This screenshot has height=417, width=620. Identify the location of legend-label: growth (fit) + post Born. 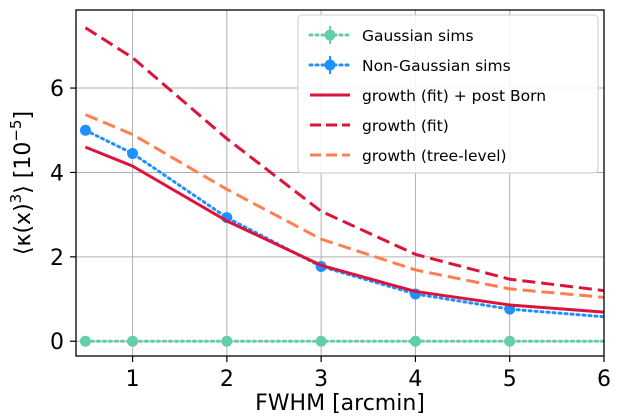
(454, 96).